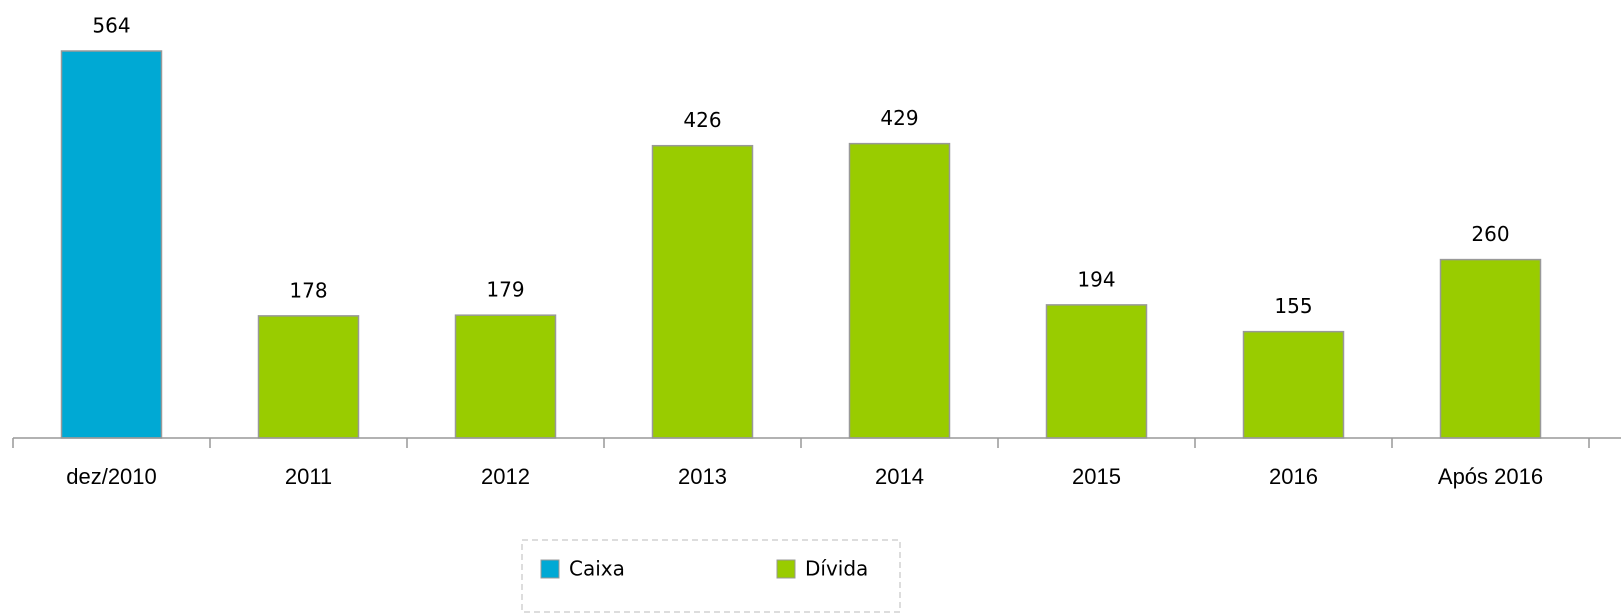 The height and width of the screenshot is (614, 1621). I want to click on data-label: 155, so click(1293, 306).